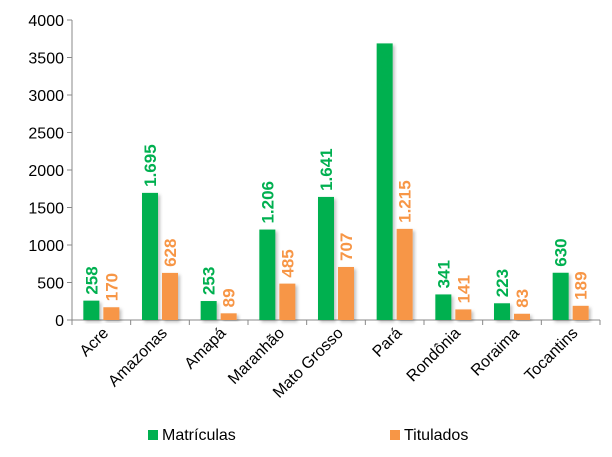 The height and width of the screenshot is (457, 612). I want to click on x-category-label: Acre, so click(94, 342).